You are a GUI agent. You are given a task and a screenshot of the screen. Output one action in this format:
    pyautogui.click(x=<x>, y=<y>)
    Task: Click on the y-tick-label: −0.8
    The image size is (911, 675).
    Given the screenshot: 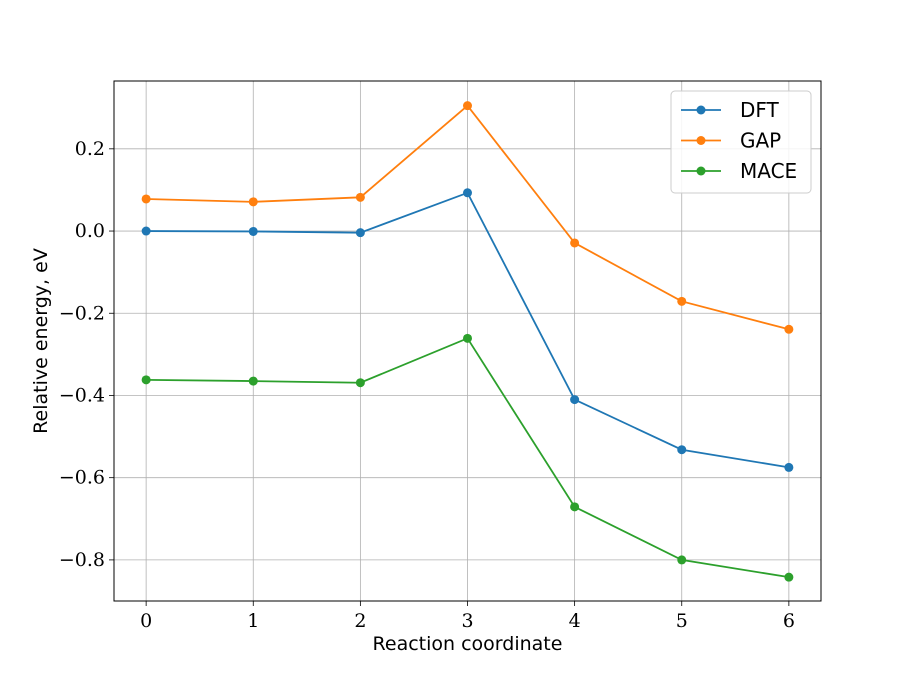 What is the action you would take?
    pyautogui.click(x=82, y=560)
    